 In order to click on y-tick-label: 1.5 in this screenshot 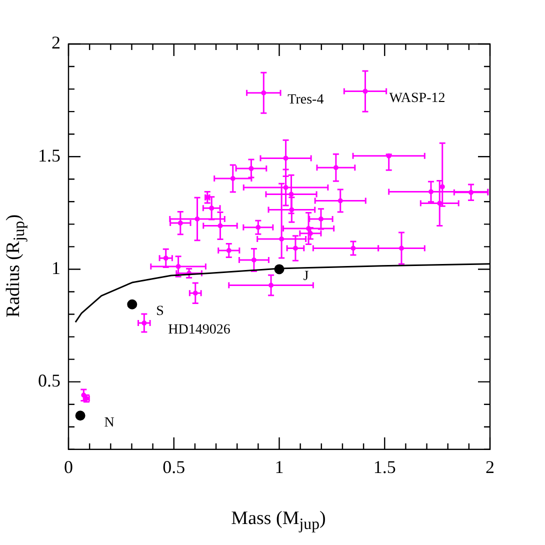, I will do `click(49, 155)`.